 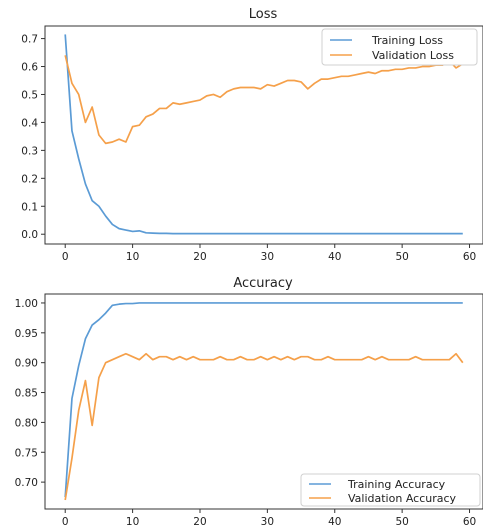 What do you see at coordinates (267, 522) in the screenshot?
I see `accuracy-x-tick-label: 30` at bounding box center [267, 522].